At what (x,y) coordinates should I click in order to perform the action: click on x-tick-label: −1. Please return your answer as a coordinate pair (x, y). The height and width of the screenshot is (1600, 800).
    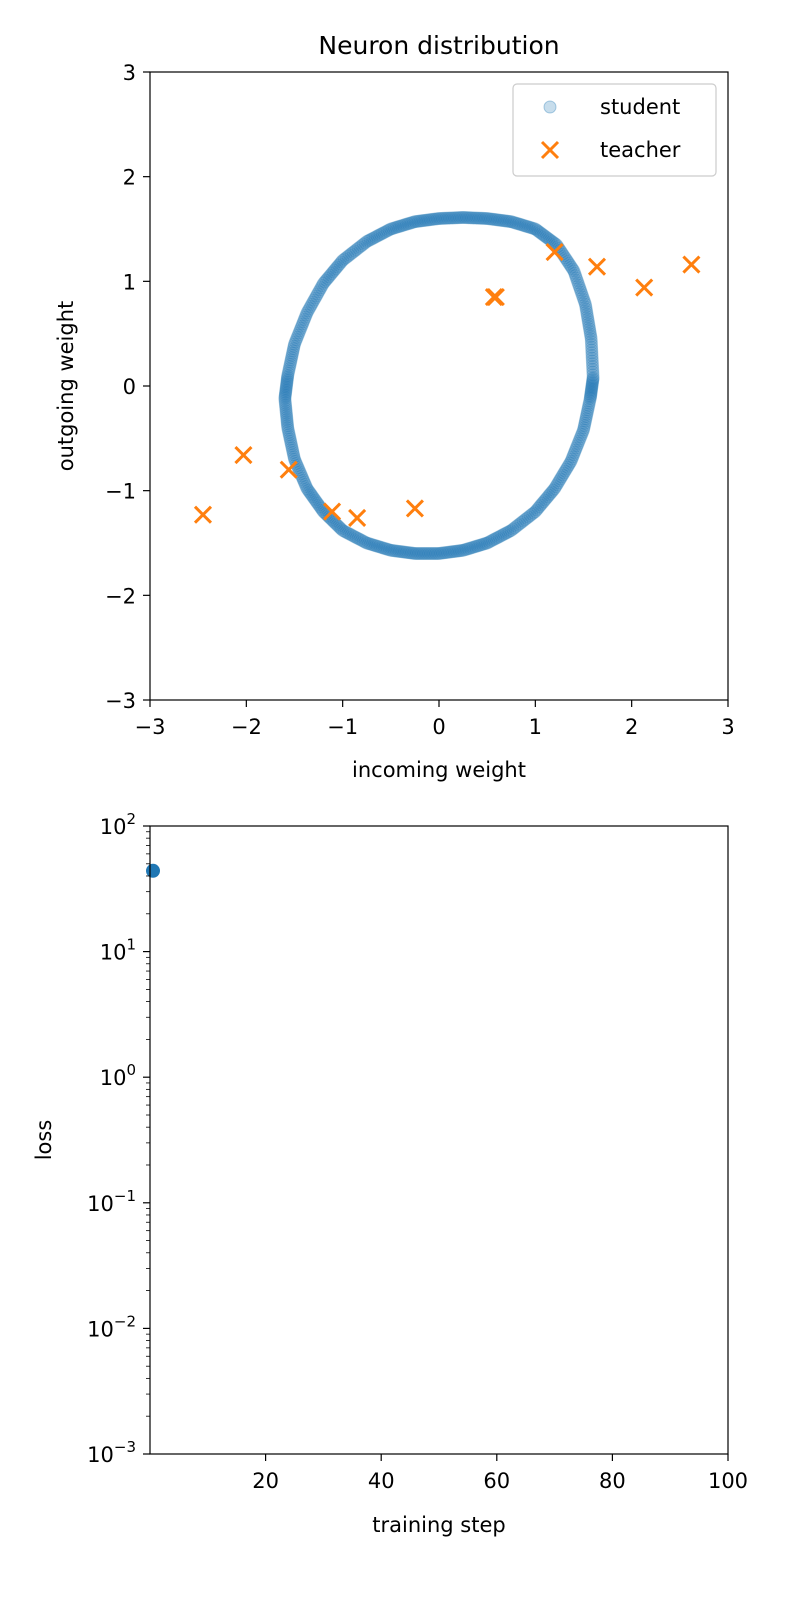
    Looking at the image, I should click on (342, 727).